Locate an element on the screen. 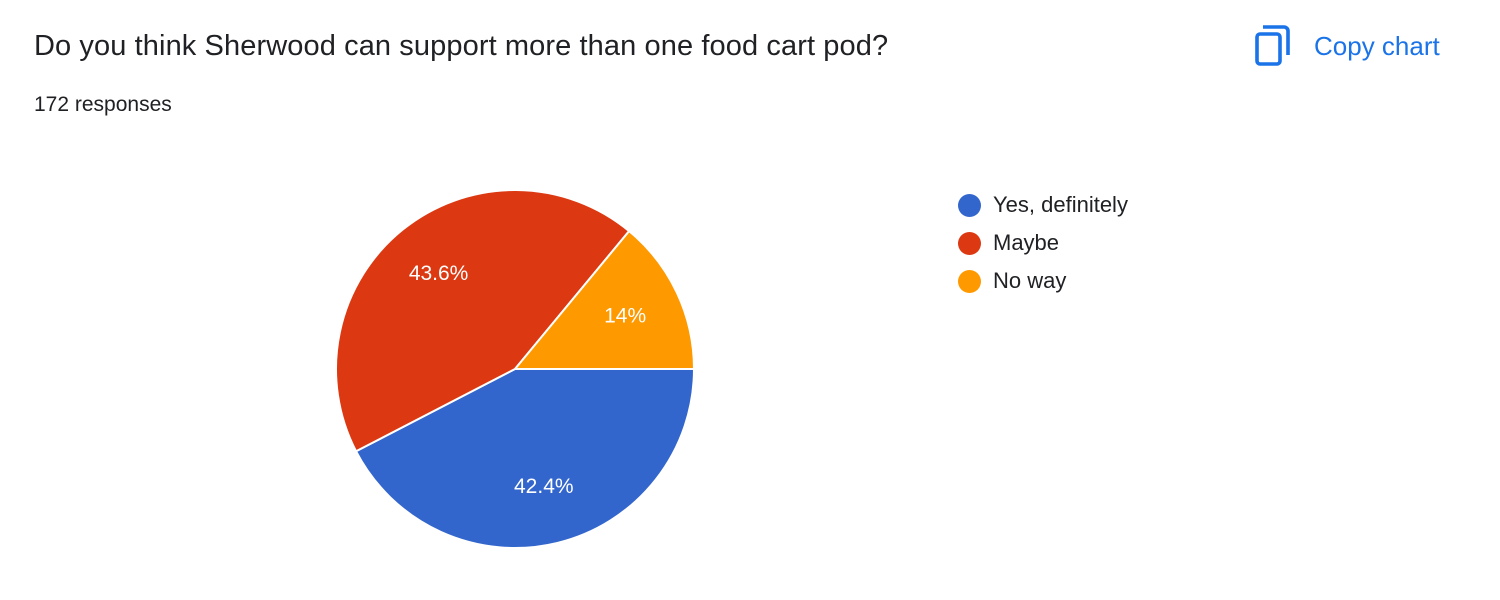  pie-slices is located at coordinates (515, 369).